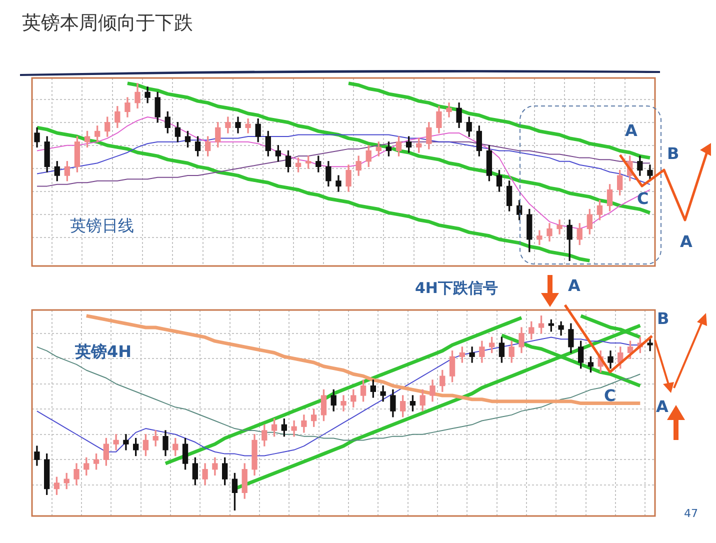 This screenshot has height=543, width=716. I want to click on annotation: A, so click(631, 130).